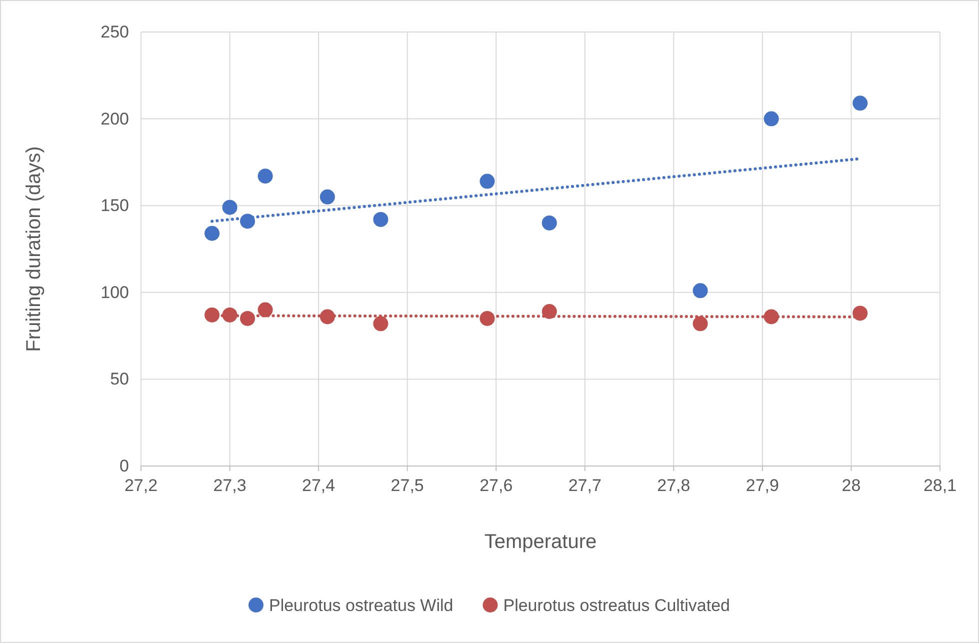 The height and width of the screenshot is (643, 979). What do you see at coordinates (319, 486) in the screenshot?
I see `x-tick-label: 27,4` at bounding box center [319, 486].